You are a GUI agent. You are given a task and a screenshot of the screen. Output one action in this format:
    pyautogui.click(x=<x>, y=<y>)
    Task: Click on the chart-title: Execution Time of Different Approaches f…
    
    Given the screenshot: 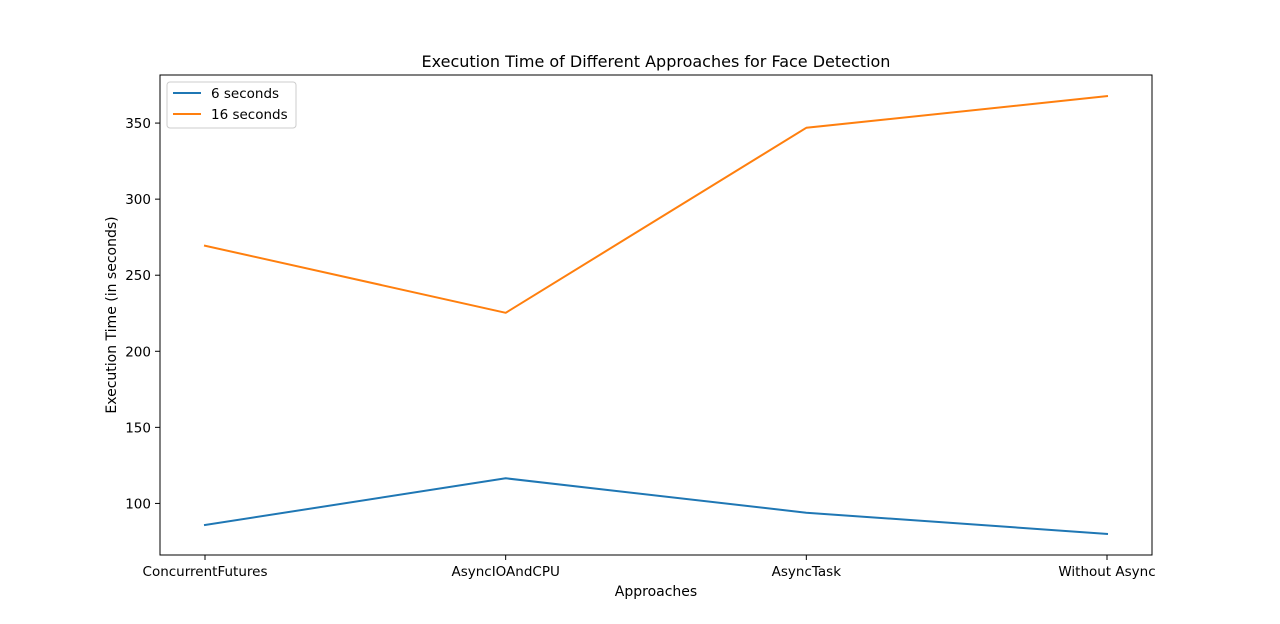 What is the action you would take?
    pyautogui.click(x=656, y=61)
    